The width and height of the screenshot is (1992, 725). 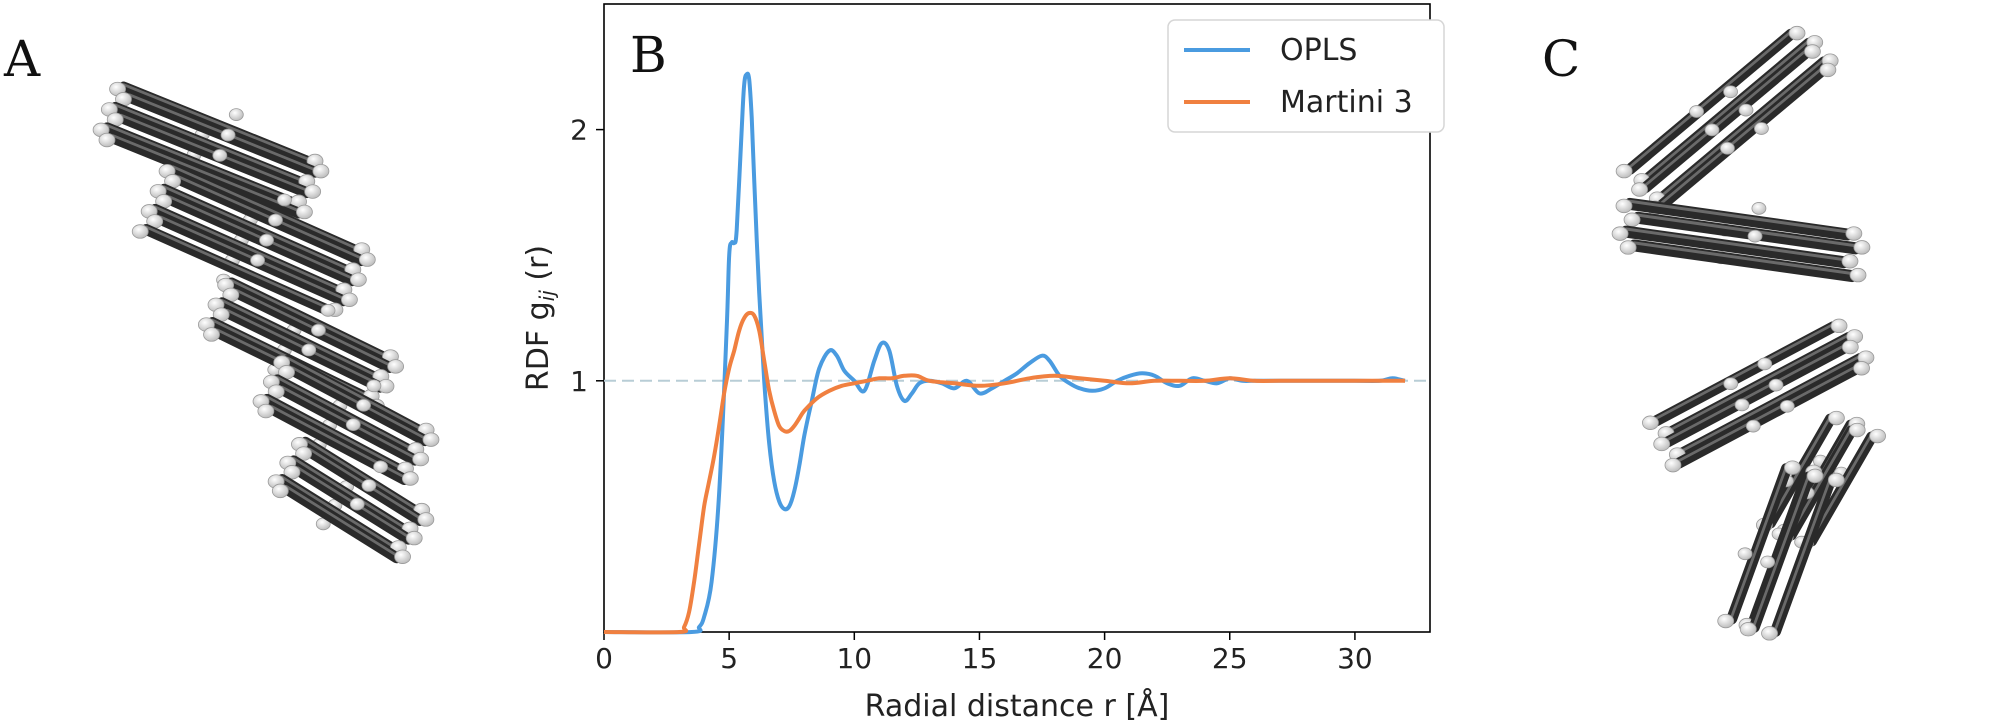 What do you see at coordinates (587, 256) in the screenshot?
I see `y-axis-ticks: 12` at bounding box center [587, 256].